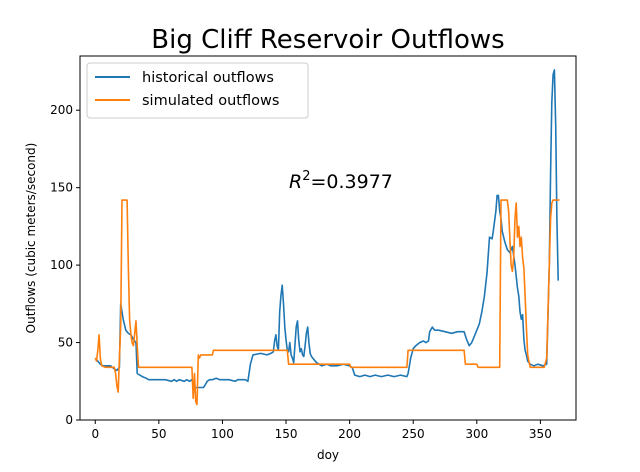  I want to click on y-axis-ticks: 0 50 100 150 200, so click(65, 265).